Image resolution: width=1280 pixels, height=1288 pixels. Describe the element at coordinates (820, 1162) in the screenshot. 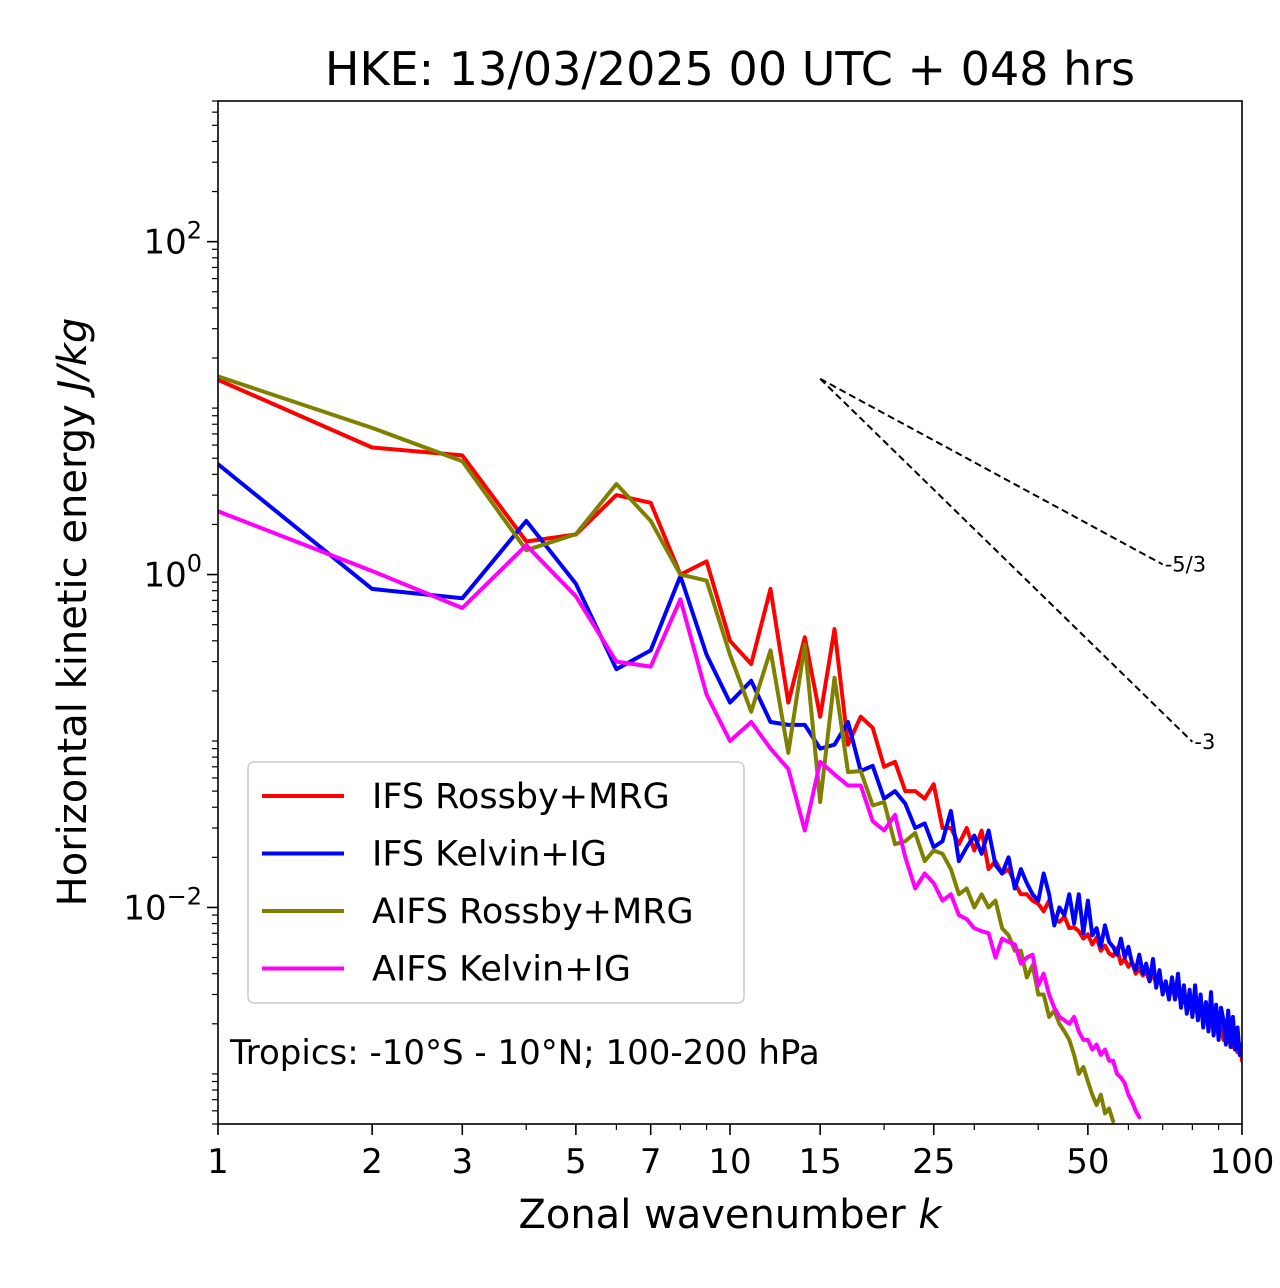

I see `x-tick-label: 15` at that location.